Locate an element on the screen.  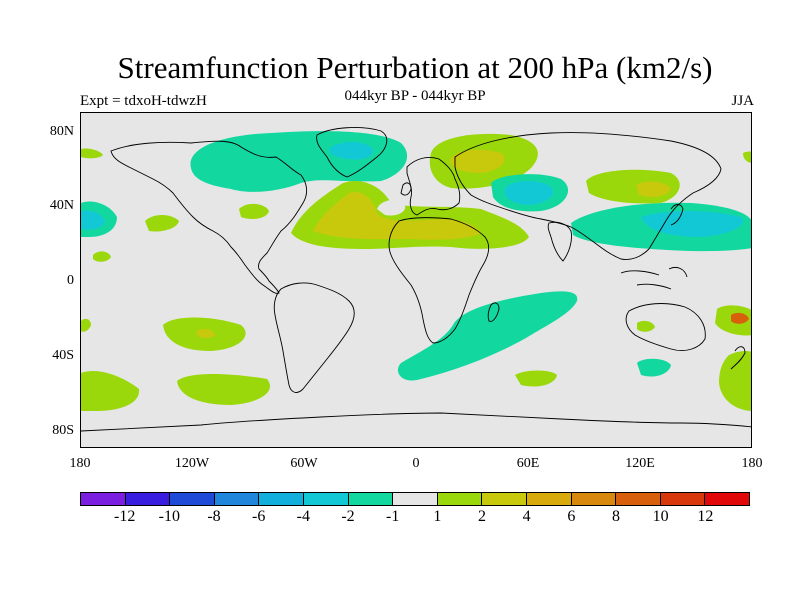
season-label: JJA is located at coordinates (742, 101).